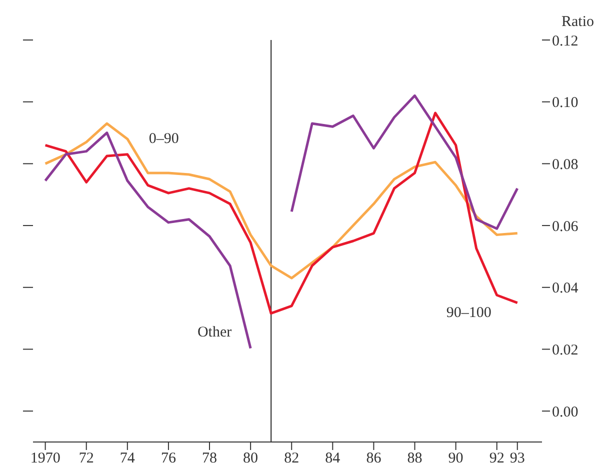  I want to click on x-tick-label: 1970, so click(45, 458).